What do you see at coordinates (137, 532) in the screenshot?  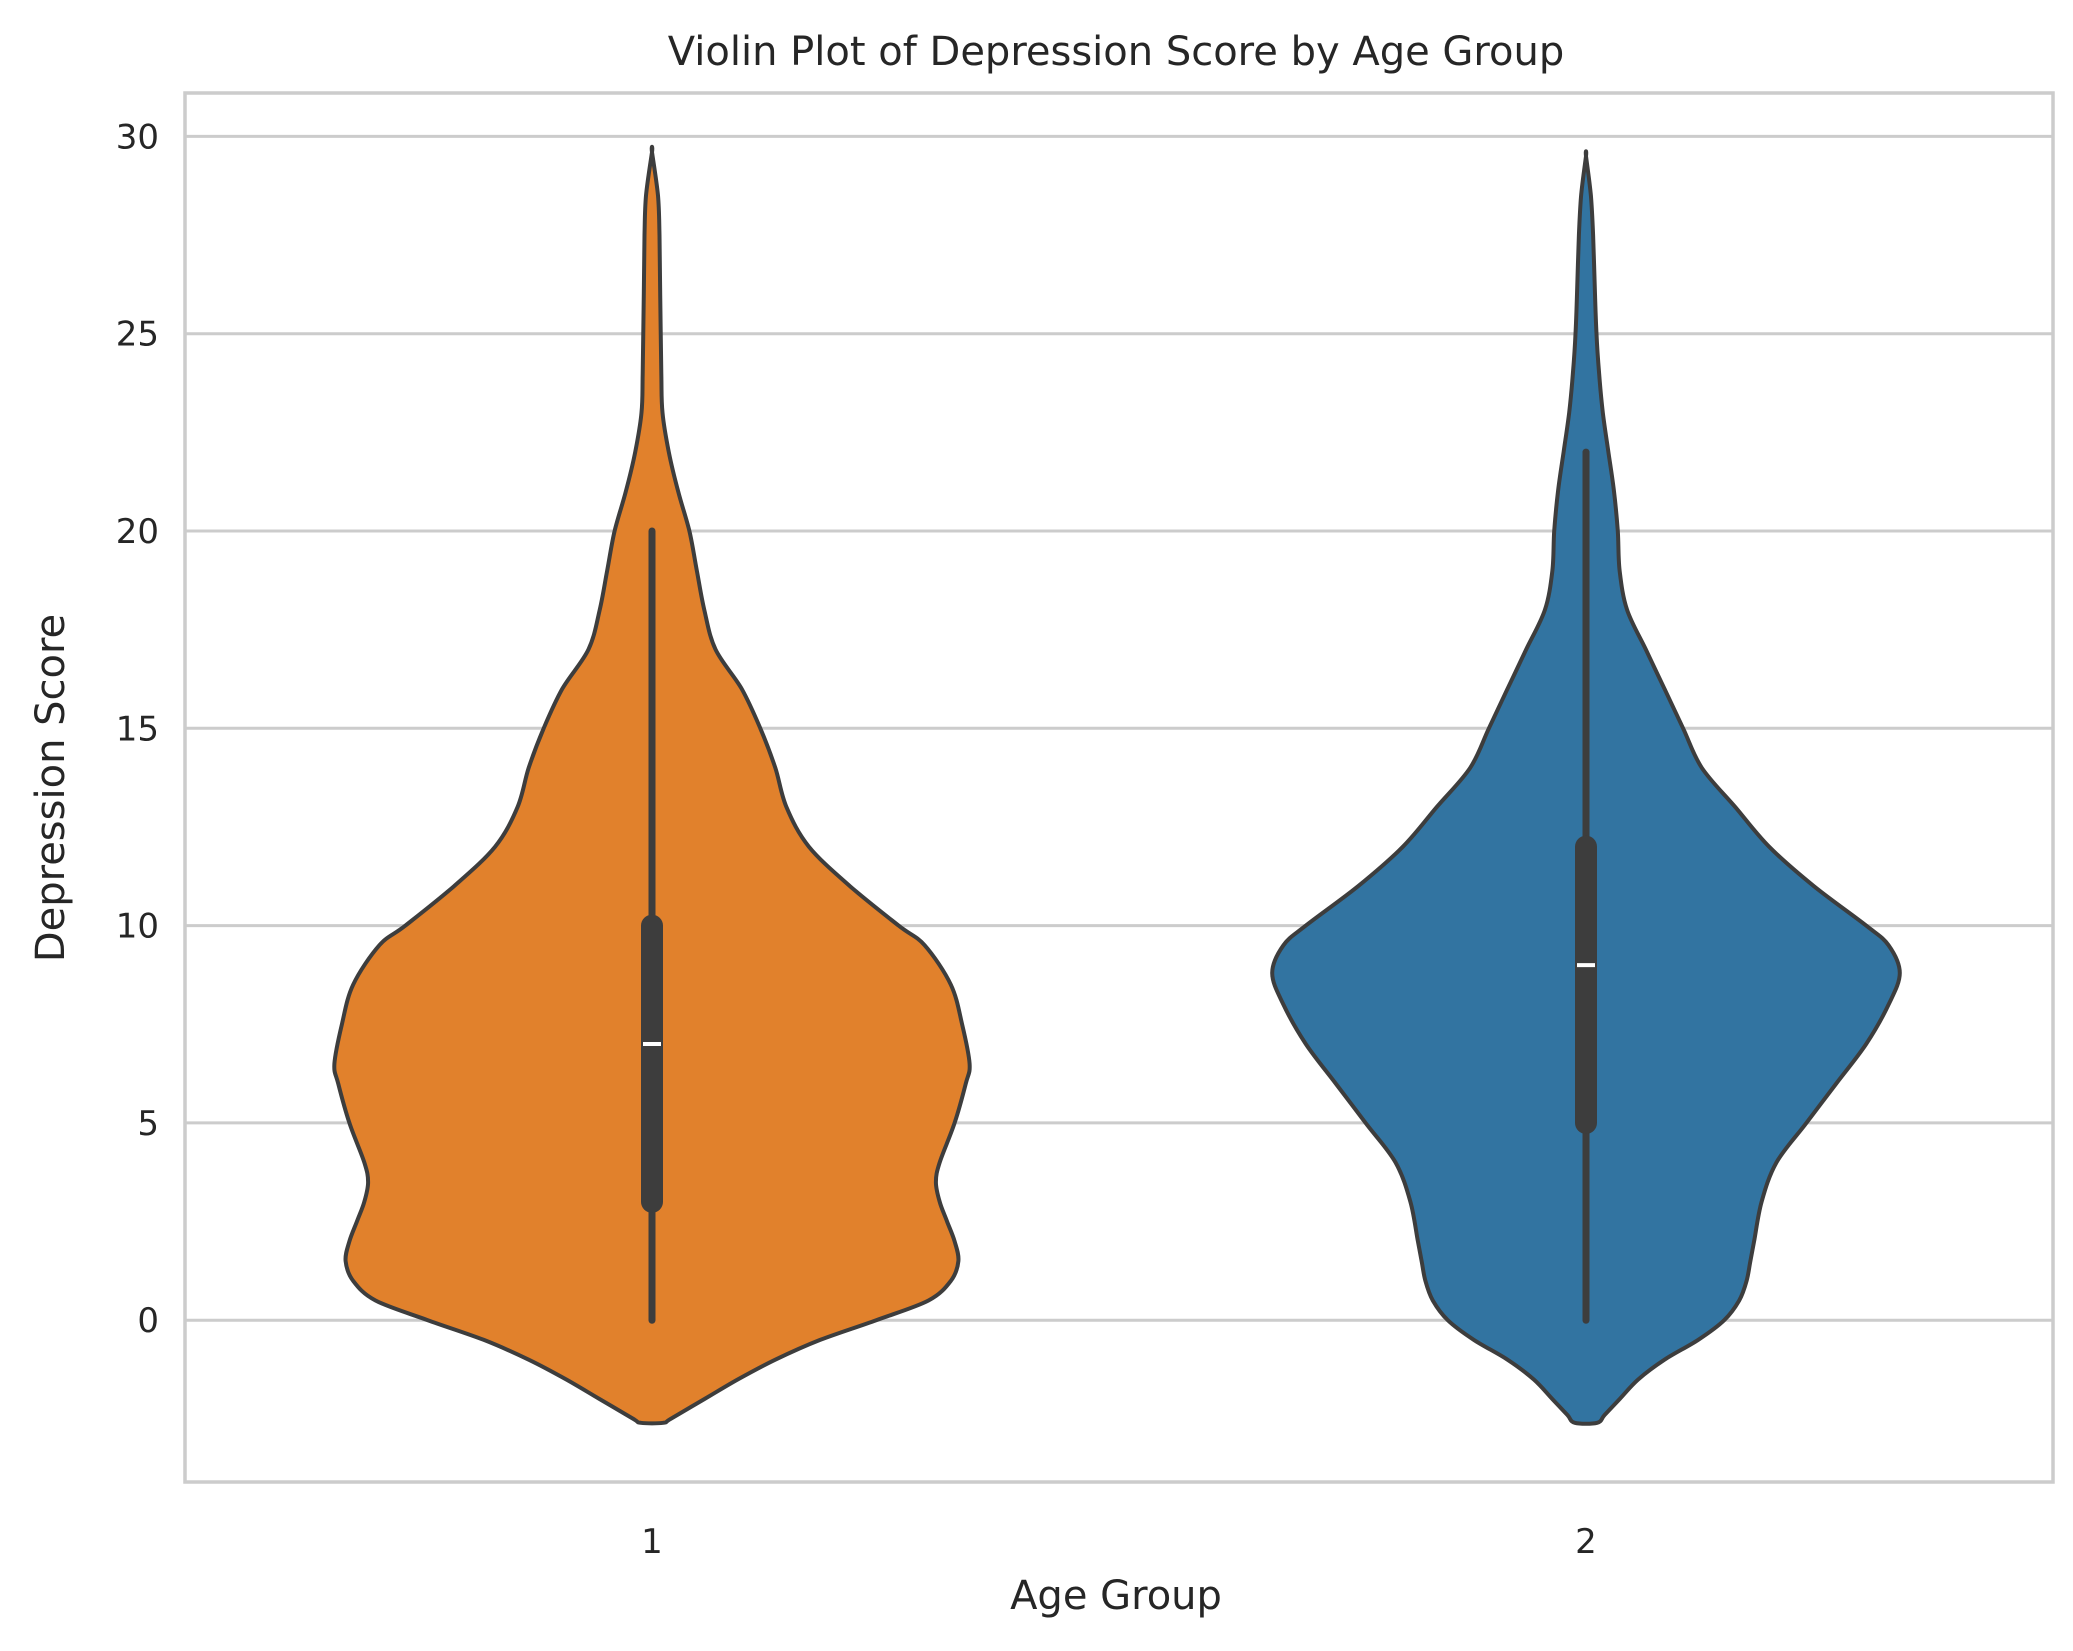 I see `y-tick-label: 20` at bounding box center [137, 532].